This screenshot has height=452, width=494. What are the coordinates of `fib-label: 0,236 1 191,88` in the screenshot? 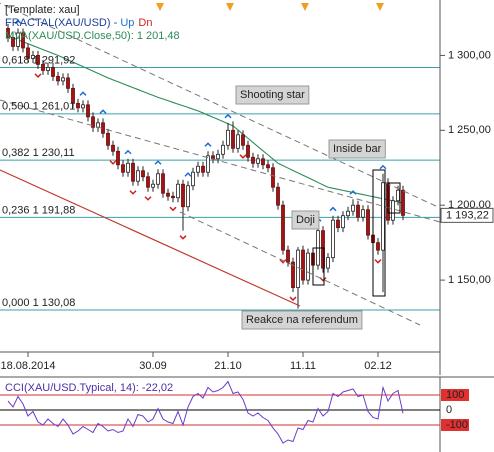 It's located at (38, 210).